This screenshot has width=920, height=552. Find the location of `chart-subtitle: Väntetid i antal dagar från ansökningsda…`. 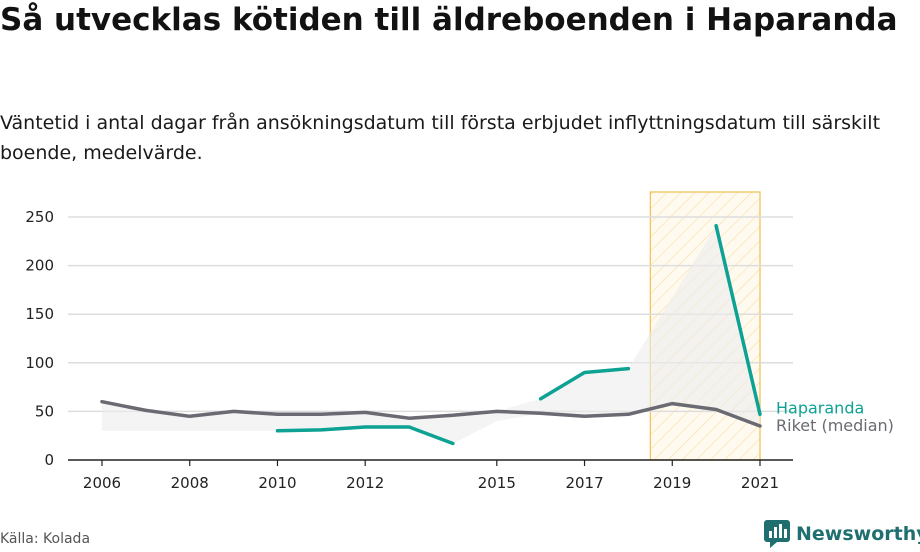

chart-subtitle: Väntetid i antal dagar från ansökningsda… is located at coordinates (440, 138).